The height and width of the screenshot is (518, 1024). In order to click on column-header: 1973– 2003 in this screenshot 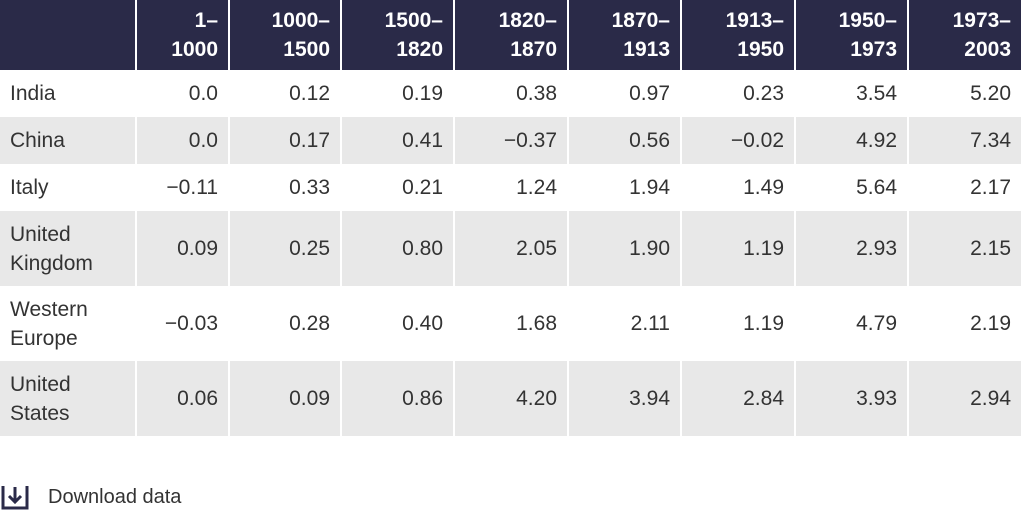, I will do `click(964, 35)`.